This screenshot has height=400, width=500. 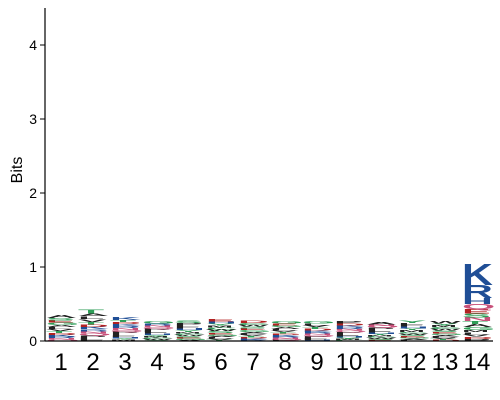 I want to click on x-tick-label: 10, so click(x=349, y=362).